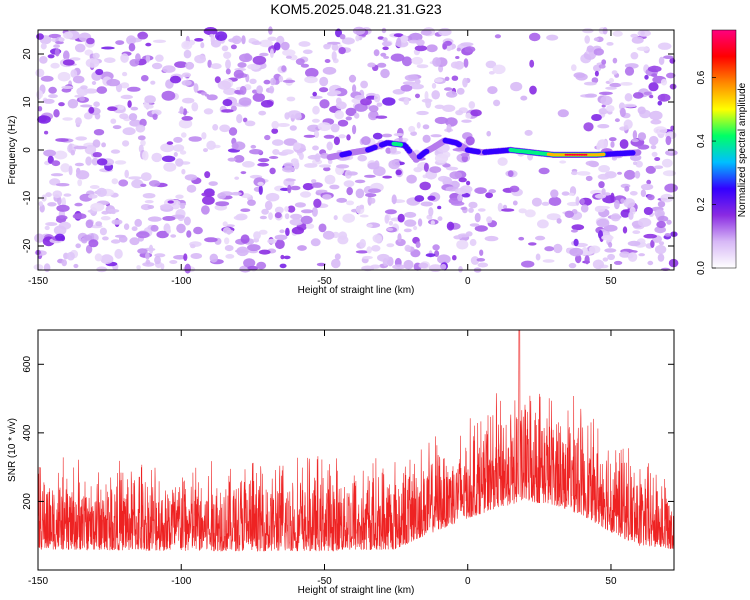 Image resolution: width=750 pixels, height=600 pixels. I want to click on colorbar-tick-label: 0.2, so click(701, 204).